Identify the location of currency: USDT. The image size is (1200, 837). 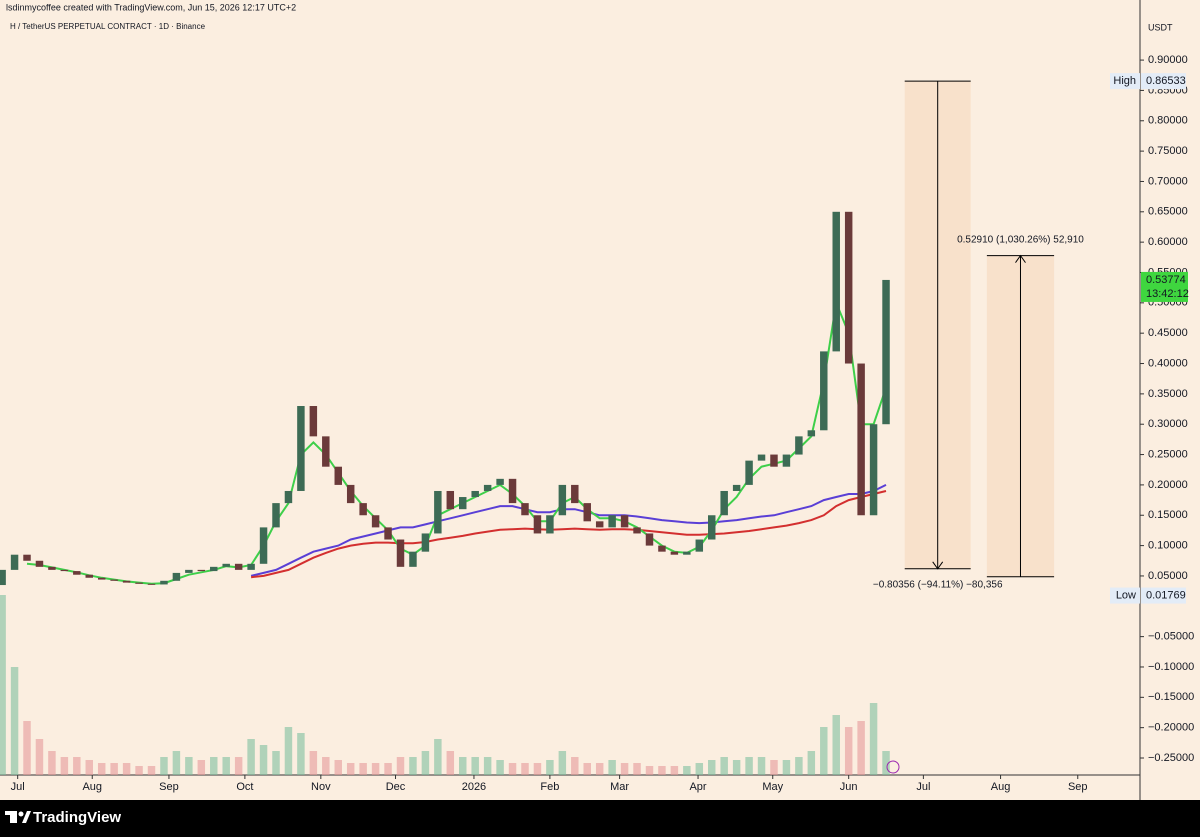
(1160, 27).